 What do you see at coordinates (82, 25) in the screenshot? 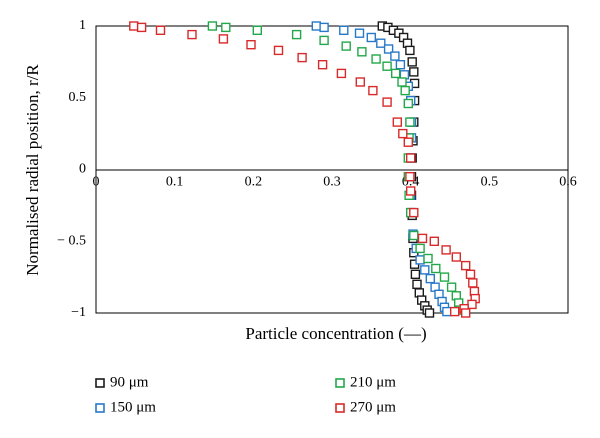
I see `y-tick-label: 1` at bounding box center [82, 25].